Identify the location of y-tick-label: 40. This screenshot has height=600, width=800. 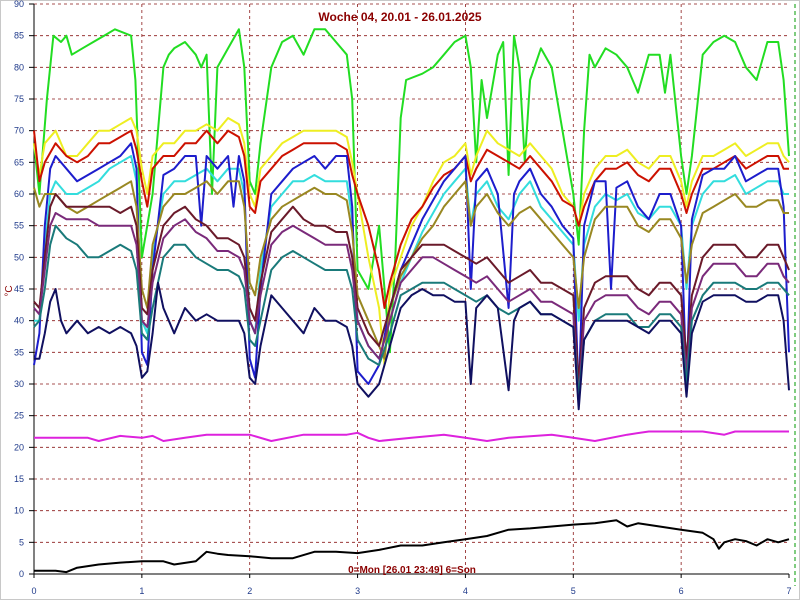
(19, 321).